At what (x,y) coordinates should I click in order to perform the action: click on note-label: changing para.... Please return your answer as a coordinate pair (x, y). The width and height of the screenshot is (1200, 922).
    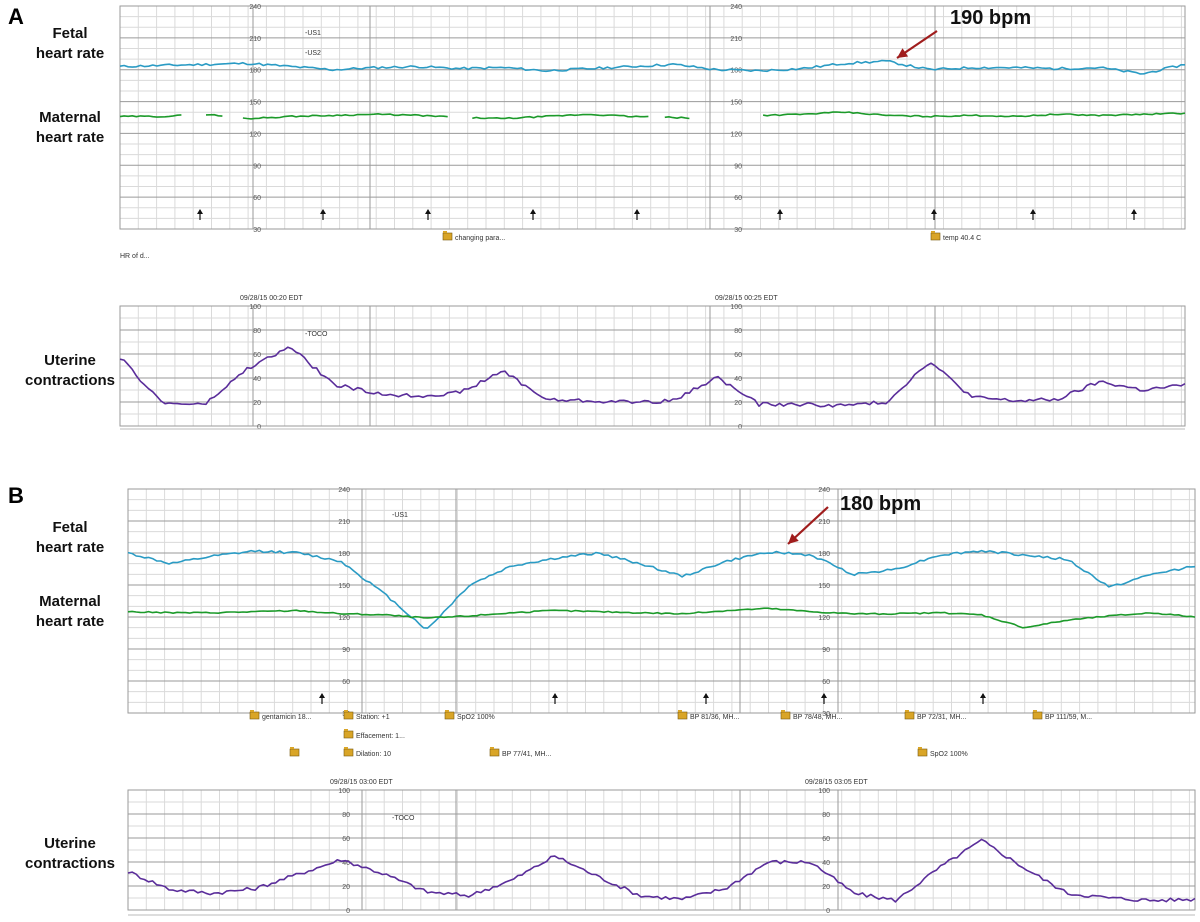
    Looking at the image, I should click on (480, 238).